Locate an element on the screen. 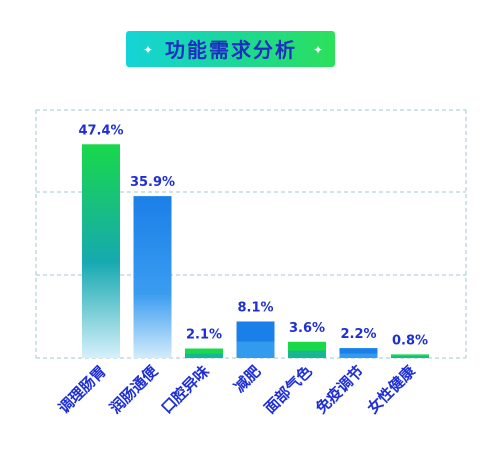 This screenshot has height=449, width=500. sparkle-left-icon: ✦ is located at coordinates (148, 50).